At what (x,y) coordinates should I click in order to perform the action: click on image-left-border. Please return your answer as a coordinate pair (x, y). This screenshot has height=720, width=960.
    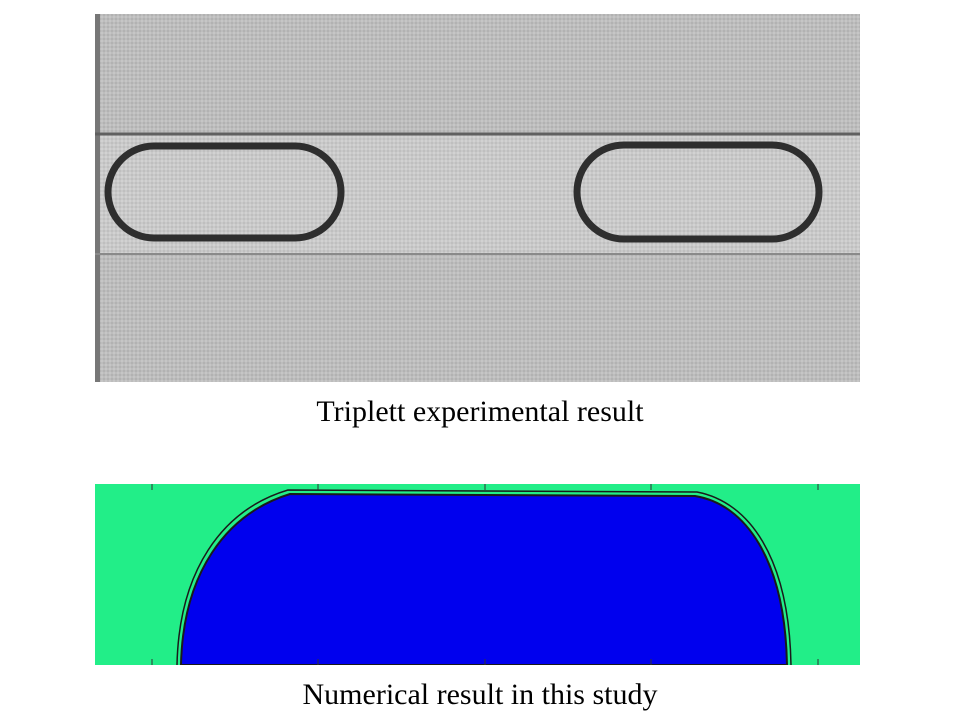
    Looking at the image, I should click on (97, 198).